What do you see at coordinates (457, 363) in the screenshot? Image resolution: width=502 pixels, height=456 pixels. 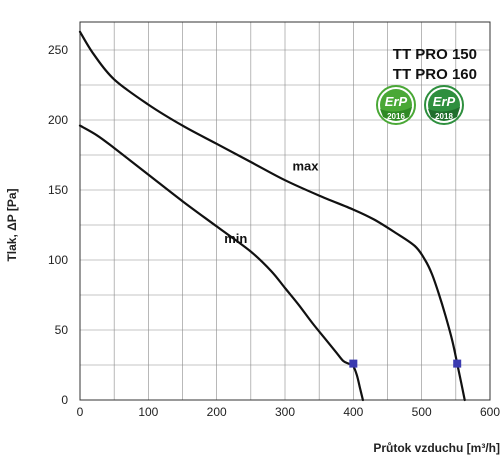 I see `marker-max` at bounding box center [457, 363].